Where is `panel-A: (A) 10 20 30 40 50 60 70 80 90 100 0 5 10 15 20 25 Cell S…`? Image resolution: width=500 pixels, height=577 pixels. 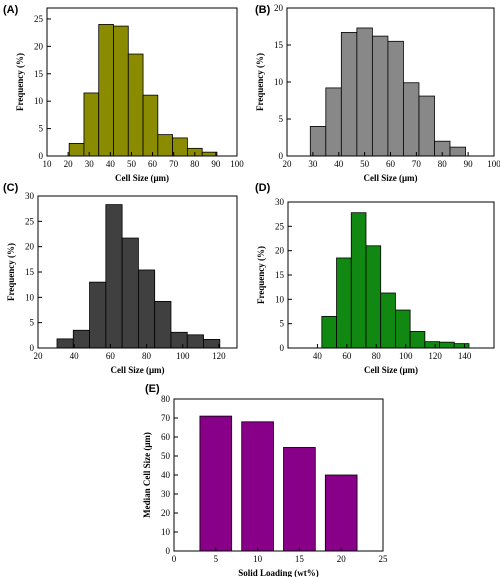
panel-A: (A) 10 20 30 40 50 60 70 80 90 100 0 5 10 15 20 25 Cell S… is located at coordinates (123, 93).